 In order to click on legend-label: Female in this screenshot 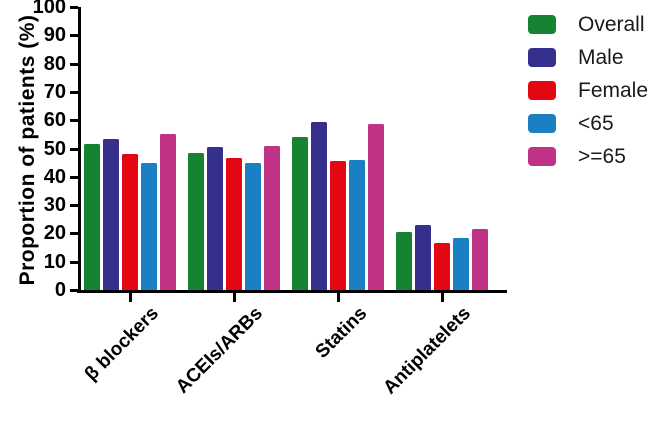, I will do `click(613, 90)`.